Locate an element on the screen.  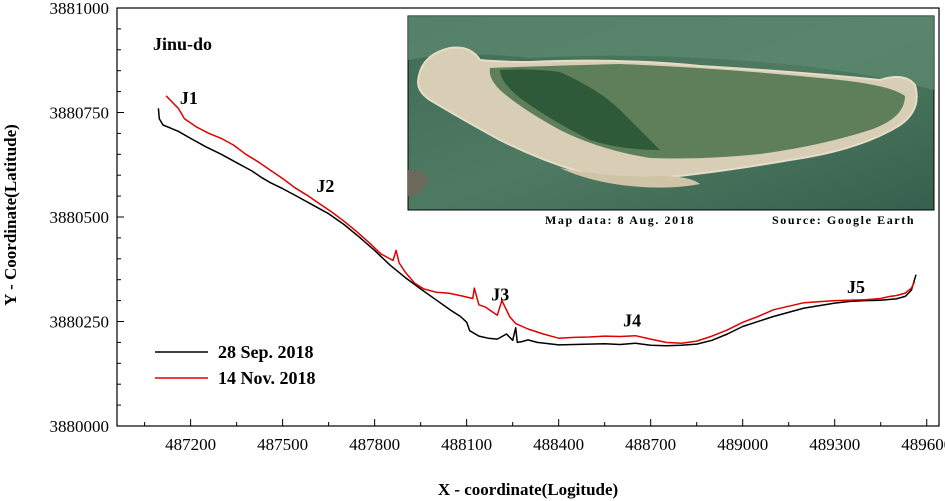
y-tick-label: 3880250 is located at coordinates (80, 322).